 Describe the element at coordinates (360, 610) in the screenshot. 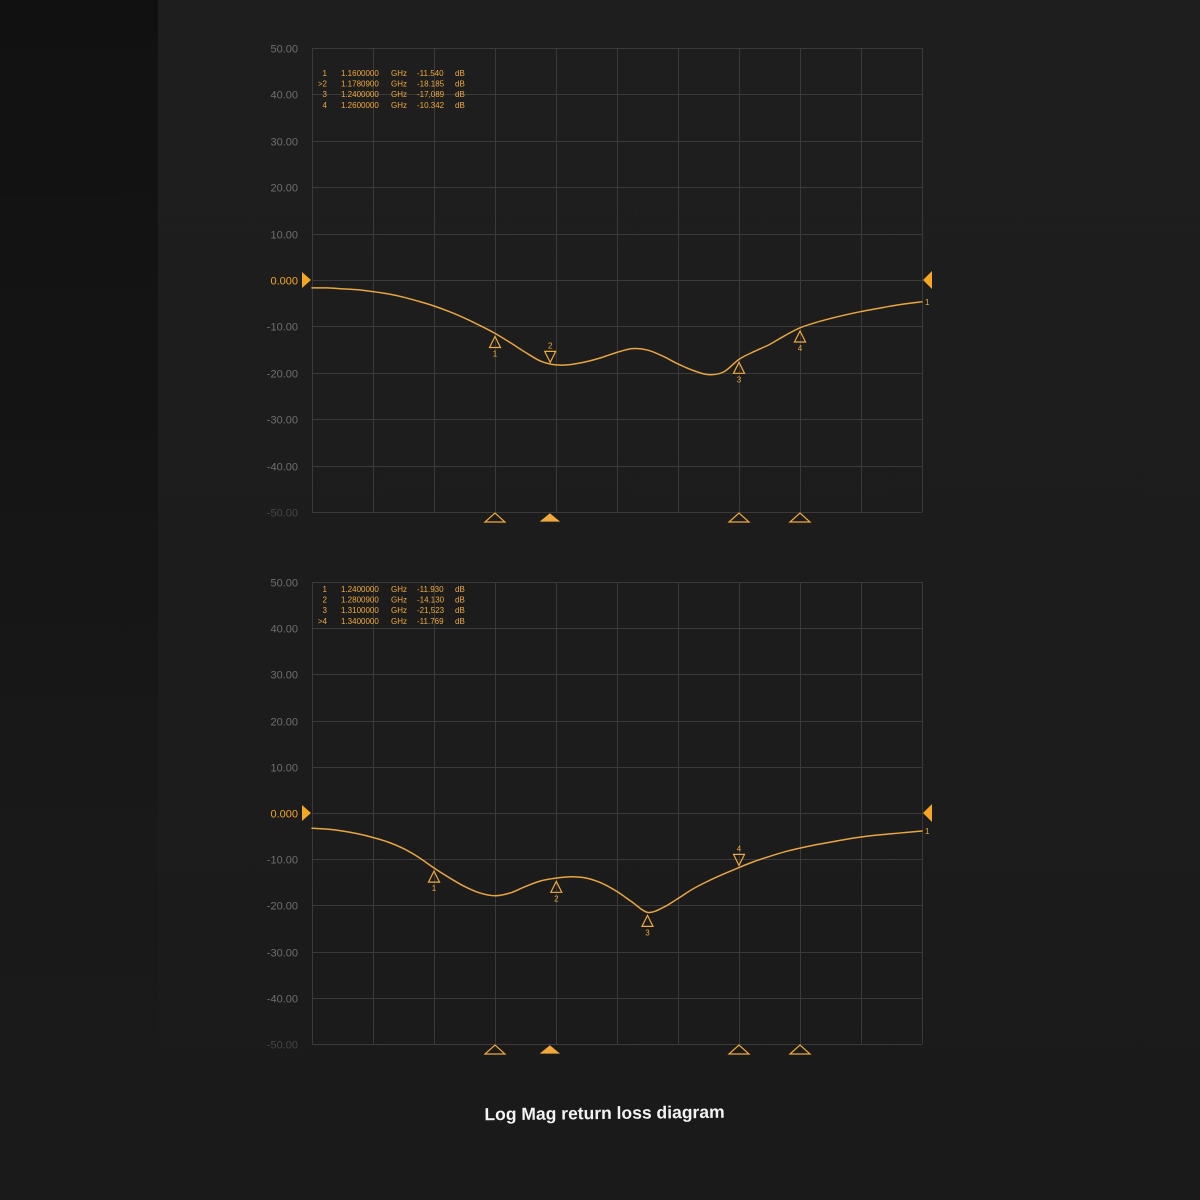

I see `marker-frequency: 1.3100000` at that location.